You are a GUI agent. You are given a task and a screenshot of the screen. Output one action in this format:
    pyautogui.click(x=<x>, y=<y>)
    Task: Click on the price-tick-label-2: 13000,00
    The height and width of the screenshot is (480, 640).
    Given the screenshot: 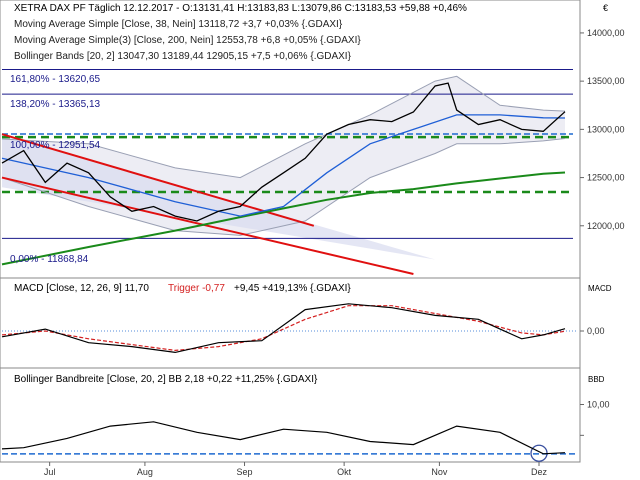 What is the action you would take?
    pyautogui.click(x=606, y=129)
    